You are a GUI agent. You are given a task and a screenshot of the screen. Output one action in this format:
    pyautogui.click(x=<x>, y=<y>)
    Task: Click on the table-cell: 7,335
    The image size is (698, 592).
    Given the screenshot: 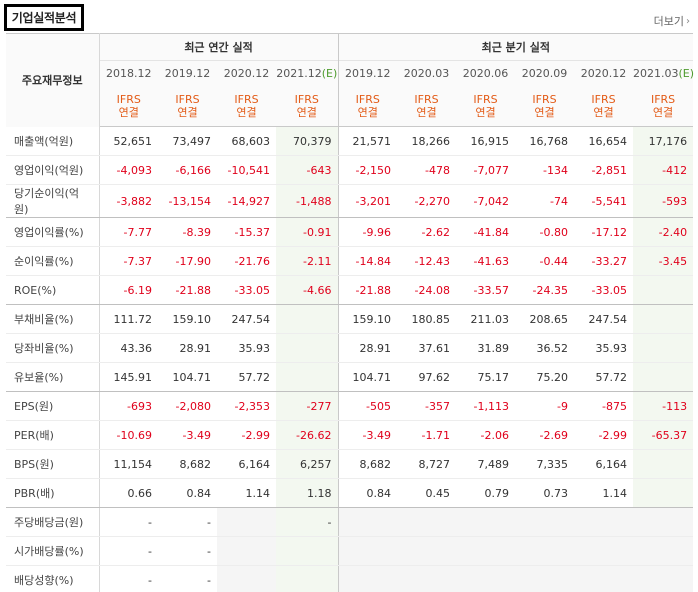 What is the action you would take?
    pyautogui.click(x=545, y=464)
    